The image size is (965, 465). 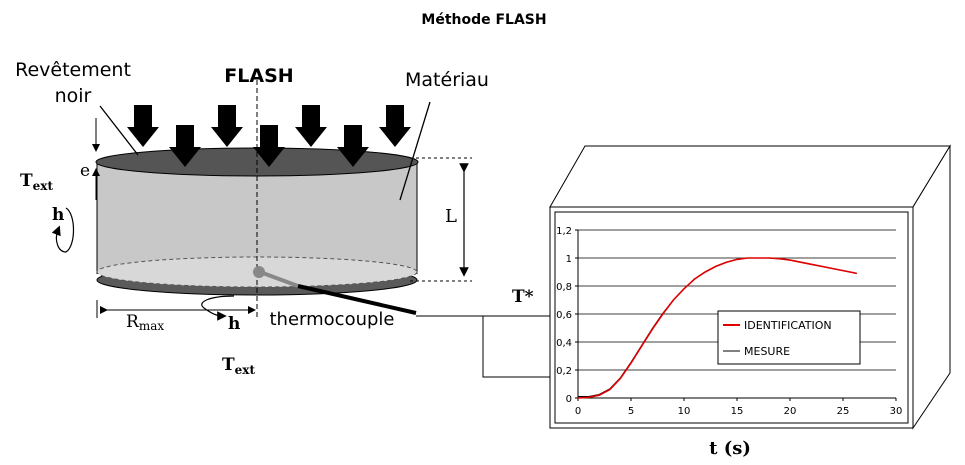 I want to click on chart-y-ticks: 0 0,2 0,4 0,6 0,8 1 1,2, so click(x=567, y=315).